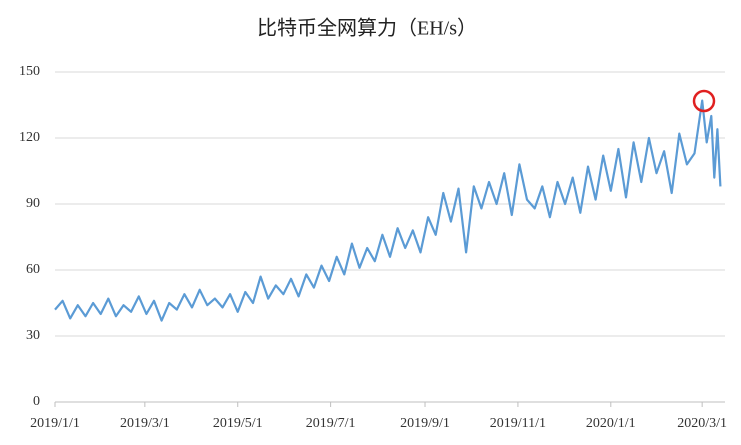 The height and width of the screenshot is (445, 741). What do you see at coordinates (33, 269) in the screenshot?
I see `y-tick-label: 60` at bounding box center [33, 269].